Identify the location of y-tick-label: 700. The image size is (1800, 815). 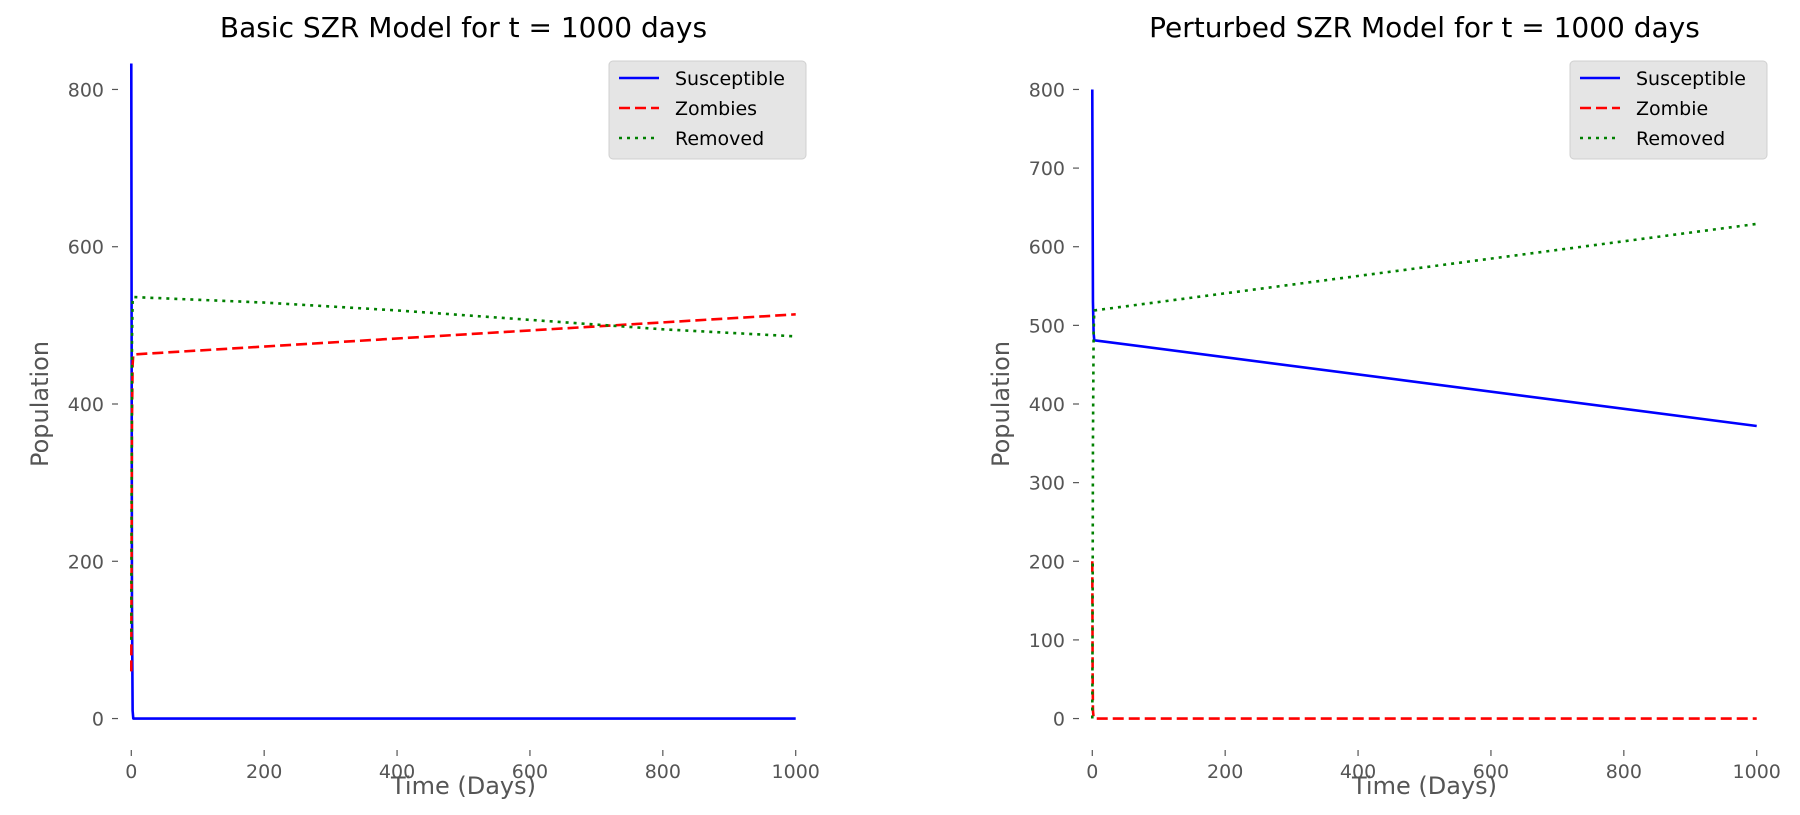
(1047, 169).